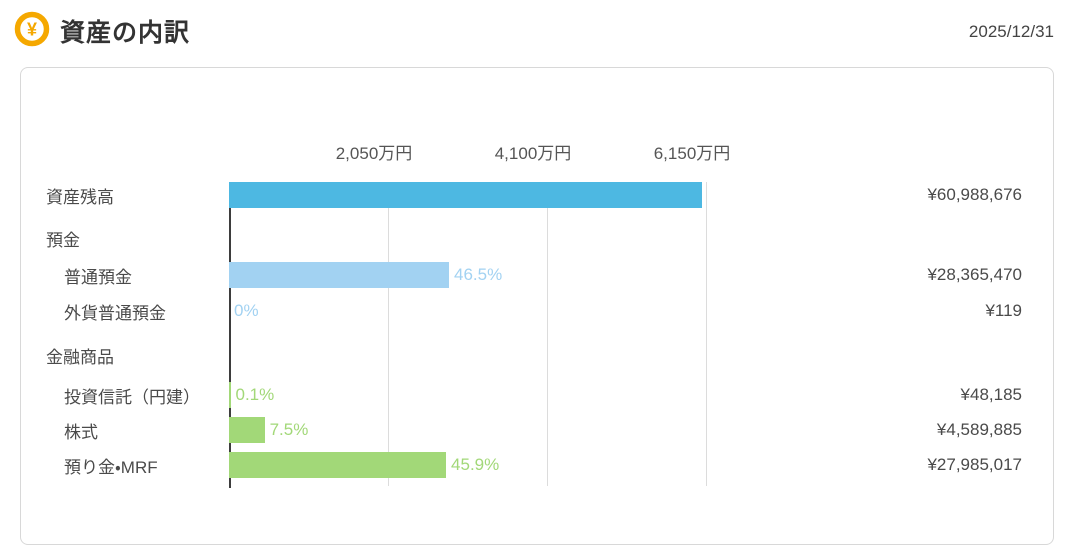 The width and height of the screenshot is (1074, 545). I want to click on chart-row: 預り金・MRF 45.9% ¥27,985,017, so click(537, 465).